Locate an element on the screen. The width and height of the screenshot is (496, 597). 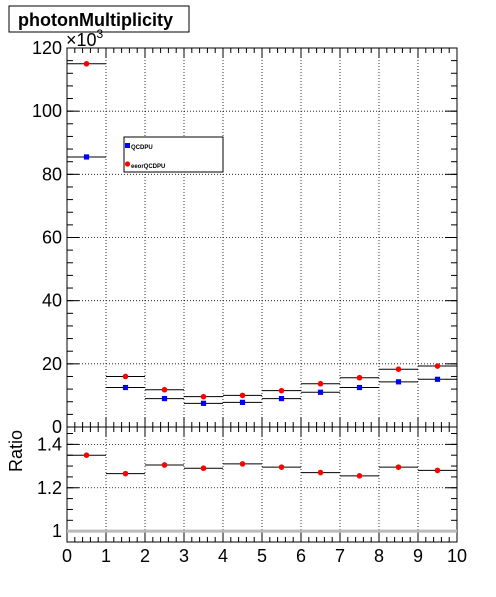
chart-title: photonMultiplicity is located at coordinates (95, 20).